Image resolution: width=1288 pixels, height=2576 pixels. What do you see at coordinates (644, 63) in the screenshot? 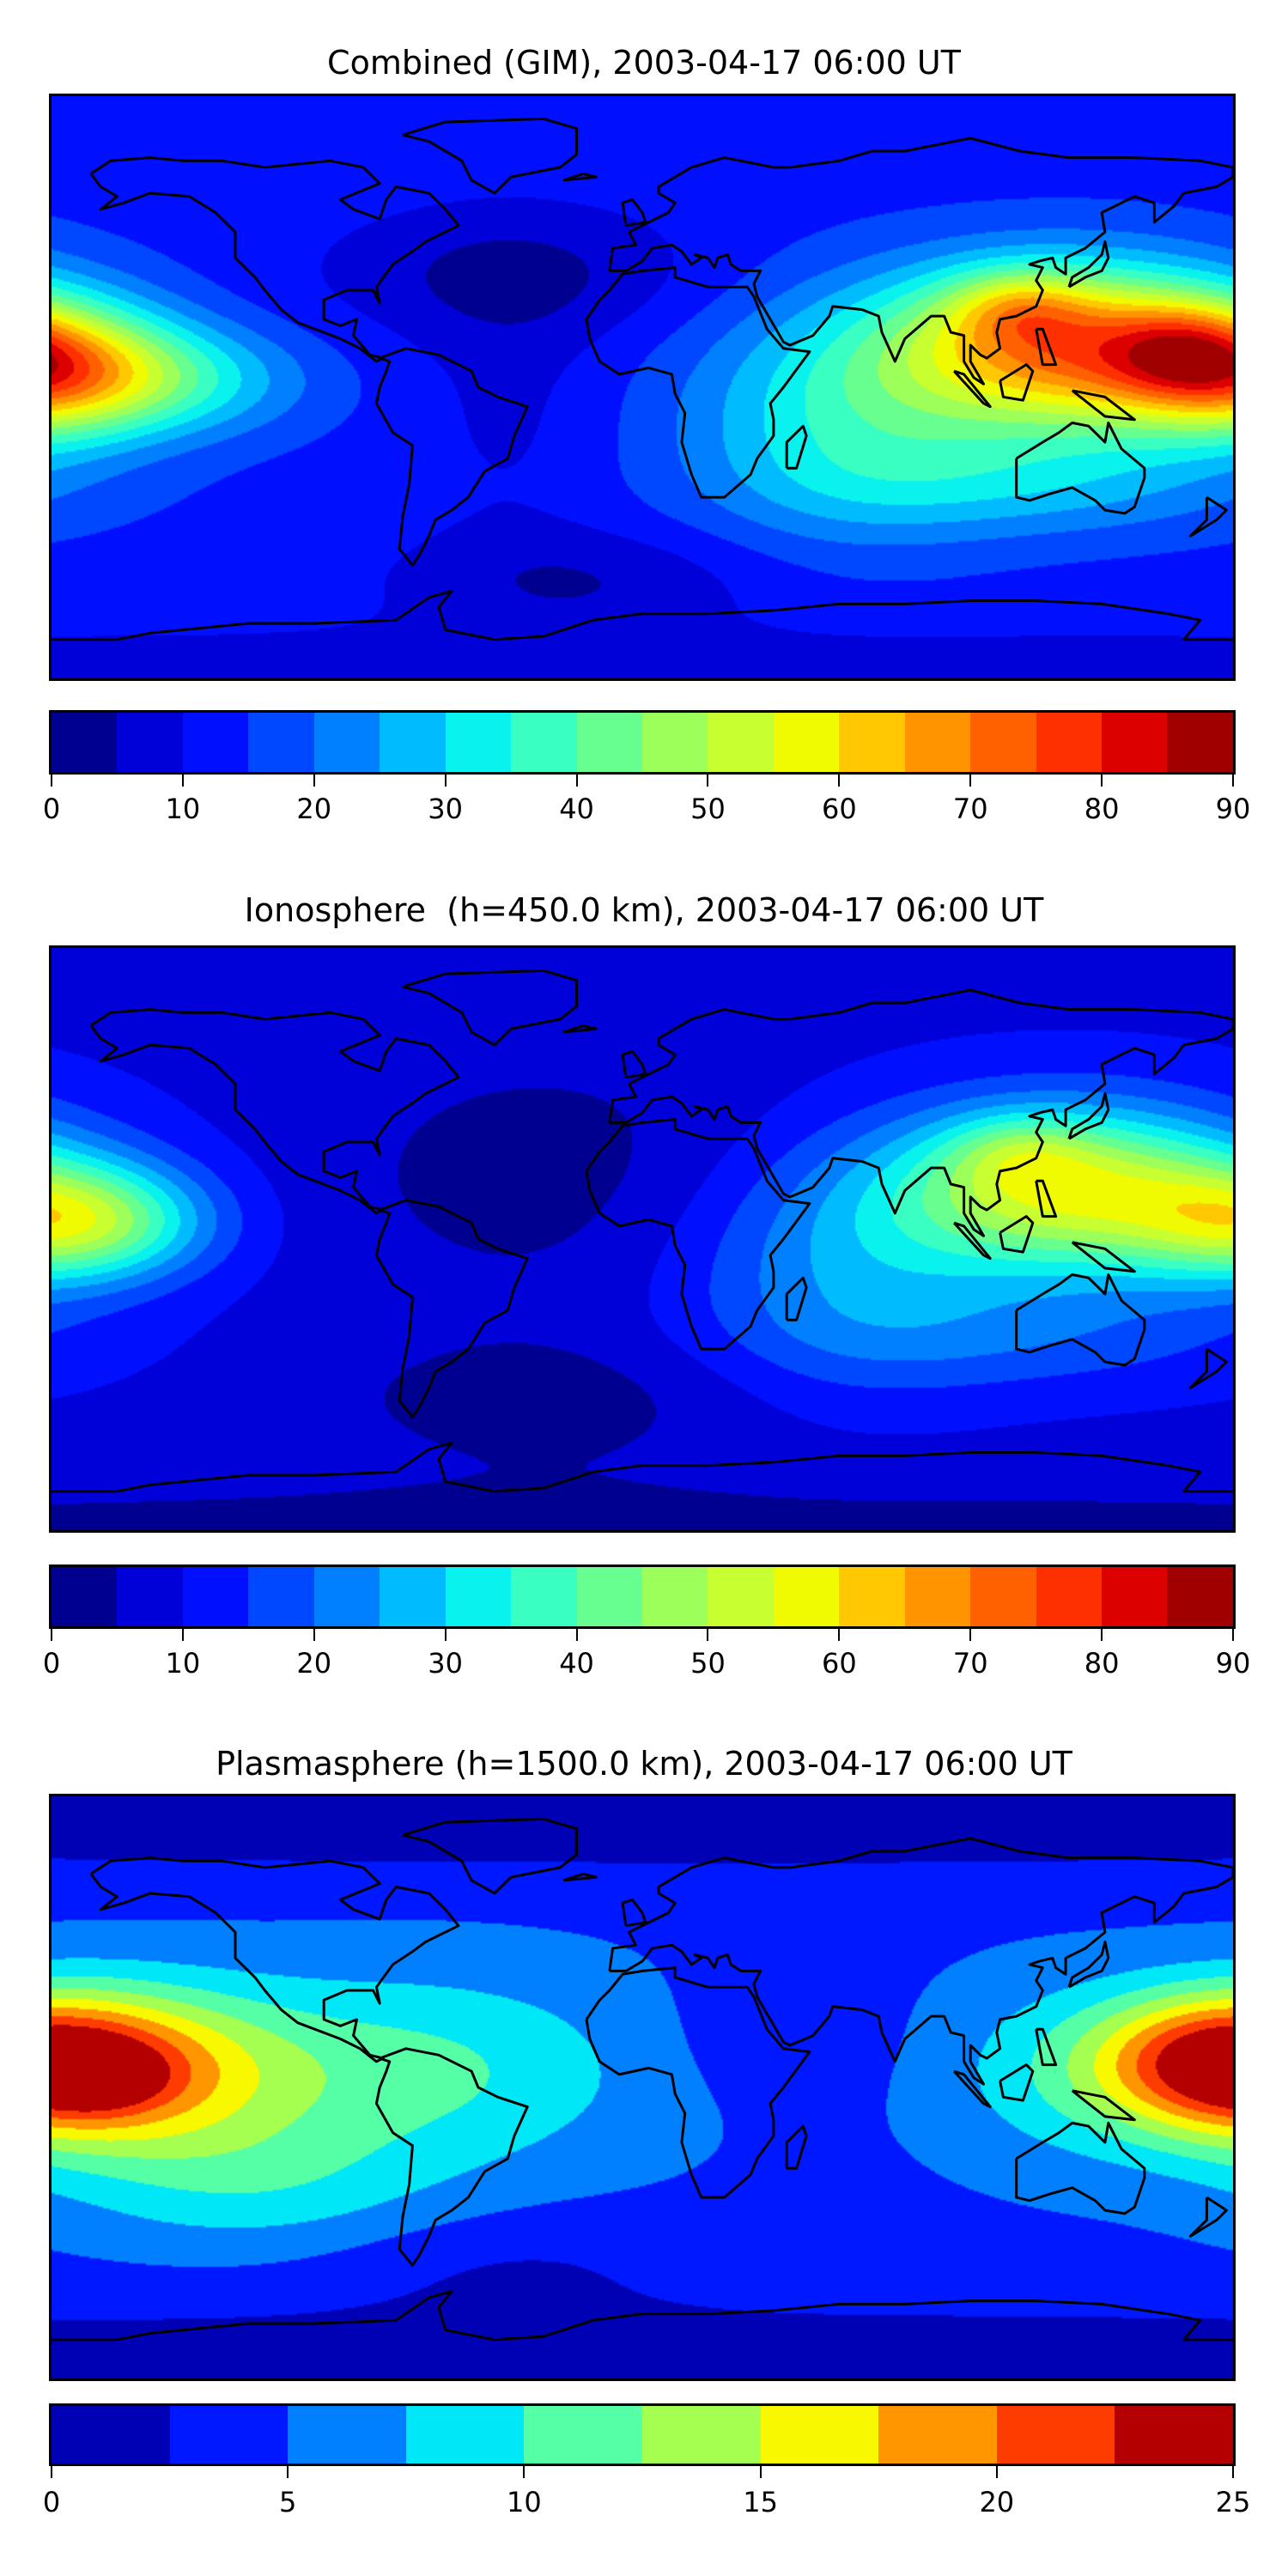
I see `panel-title: Combined (GIM), 2003-04-17 06:00 UT` at bounding box center [644, 63].